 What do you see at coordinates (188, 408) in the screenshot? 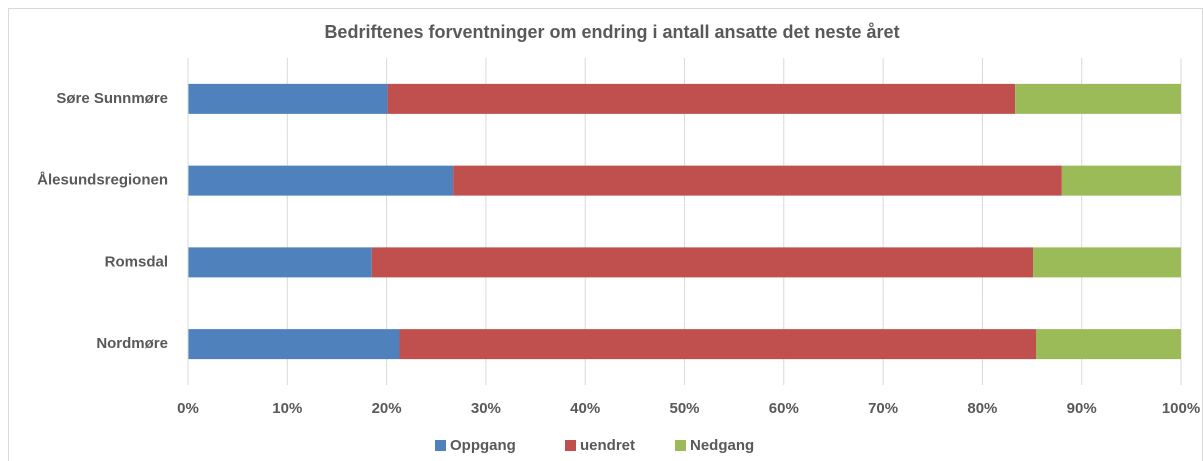
I see `x-tick-label: 0%` at bounding box center [188, 408].